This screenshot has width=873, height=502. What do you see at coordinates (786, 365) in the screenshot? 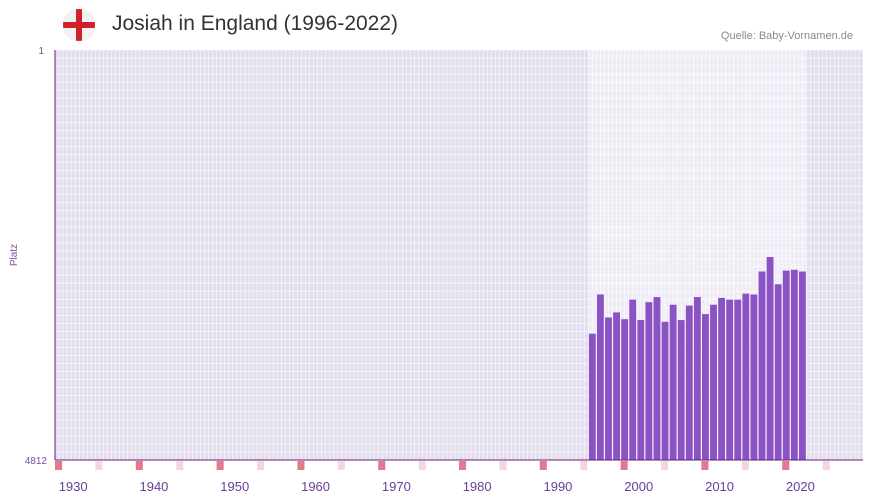
I see `bar-2018` at bounding box center [786, 365].